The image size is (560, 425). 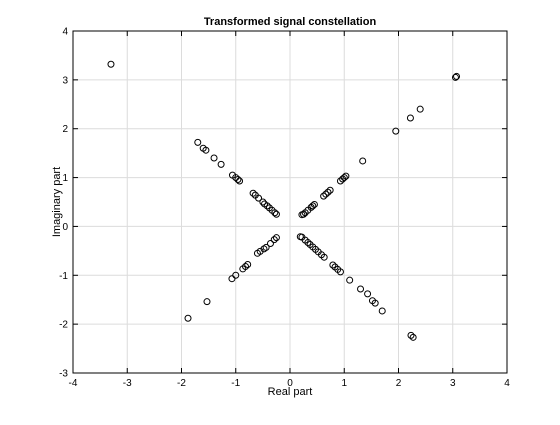 I want to click on x-tick-label: 0, so click(x=290, y=383).